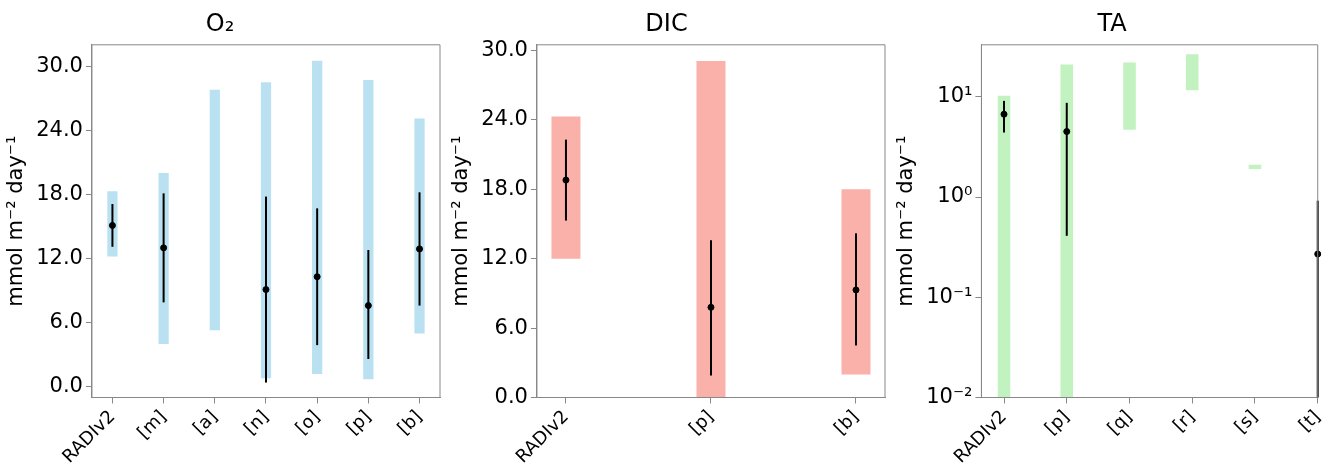  Describe the element at coordinates (1183, 420) in the screenshot. I see `x-tick-label: [r]` at that location.